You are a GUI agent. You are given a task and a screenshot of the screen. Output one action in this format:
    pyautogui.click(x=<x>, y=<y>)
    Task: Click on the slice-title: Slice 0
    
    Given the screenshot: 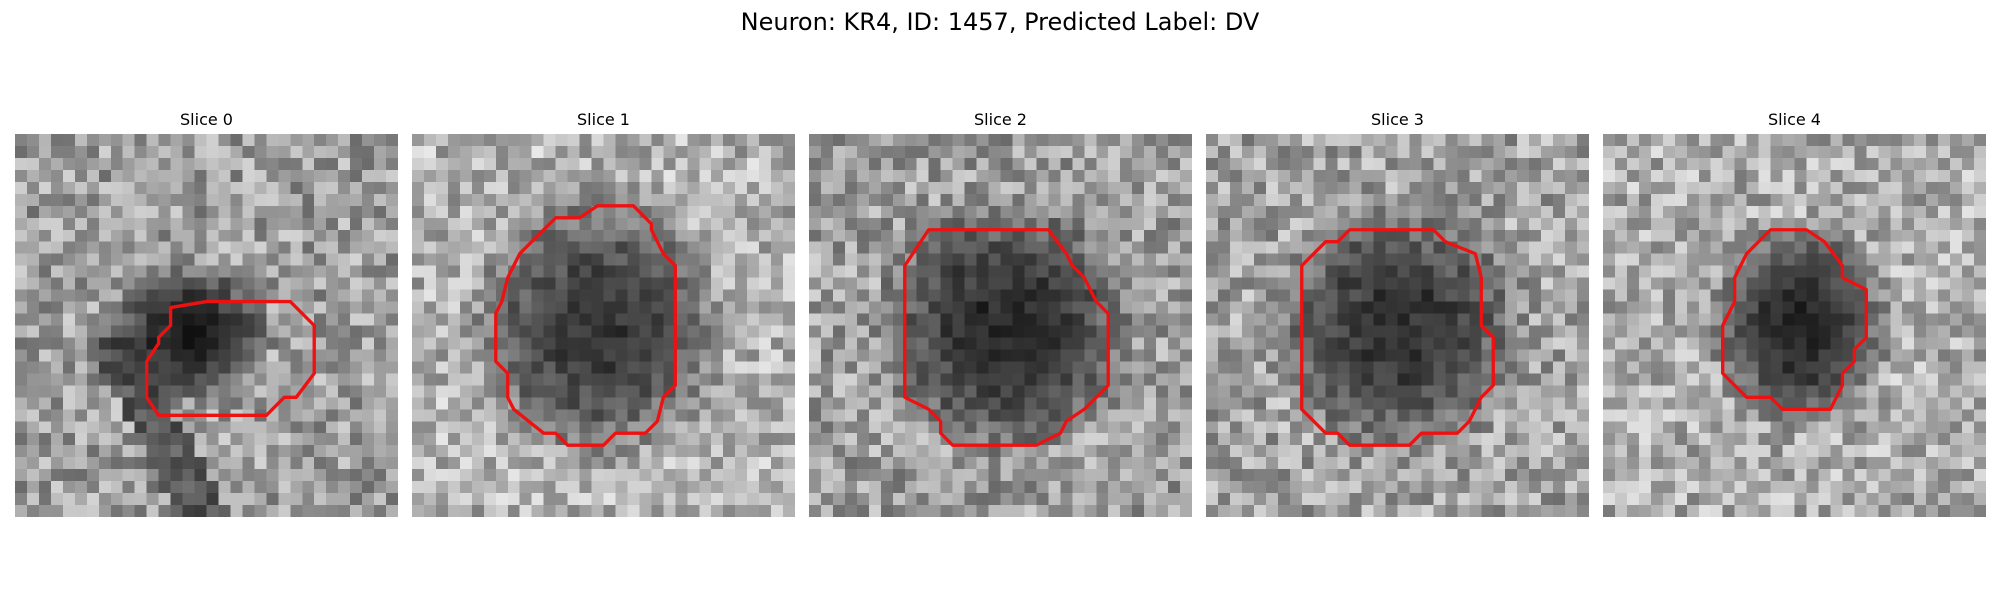 What is the action you would take?
    pyautogui.click(x=206, y=119)
    